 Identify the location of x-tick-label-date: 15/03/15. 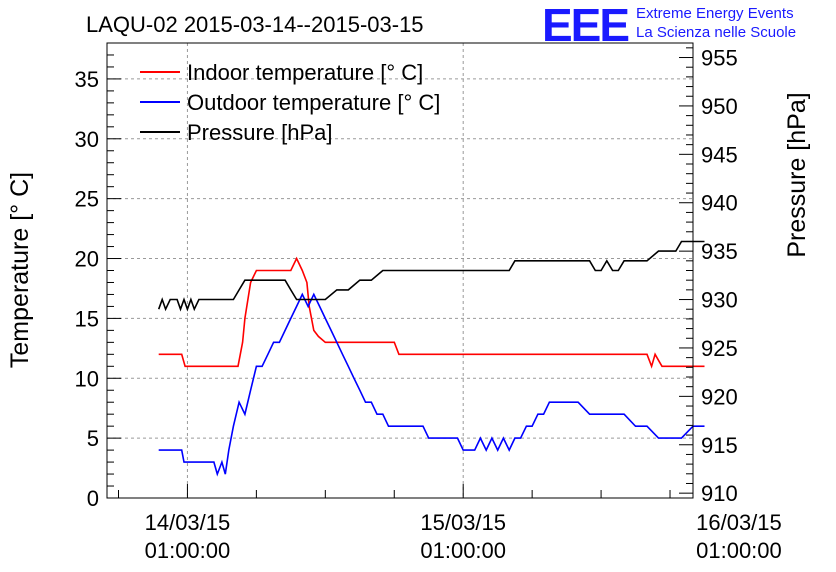
(463, 522).